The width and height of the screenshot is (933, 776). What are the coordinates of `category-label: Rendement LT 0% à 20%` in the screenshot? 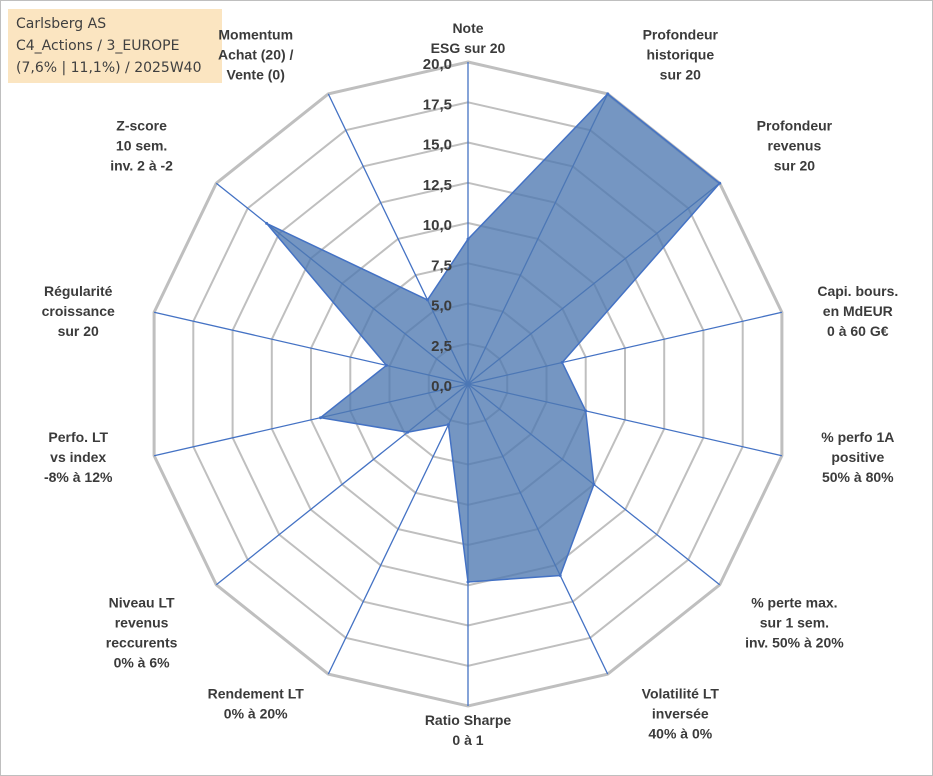 It's located at (256, 704).